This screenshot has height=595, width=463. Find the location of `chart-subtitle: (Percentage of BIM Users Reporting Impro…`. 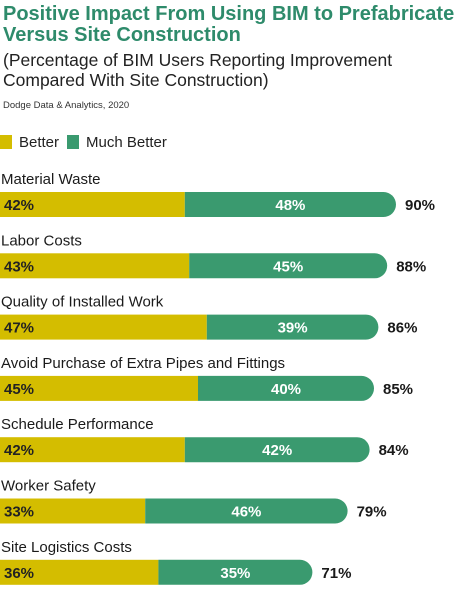

chart-subtitle: (Percentage of BIM Users Reporting Impro… is located at coordinates (198, 70).